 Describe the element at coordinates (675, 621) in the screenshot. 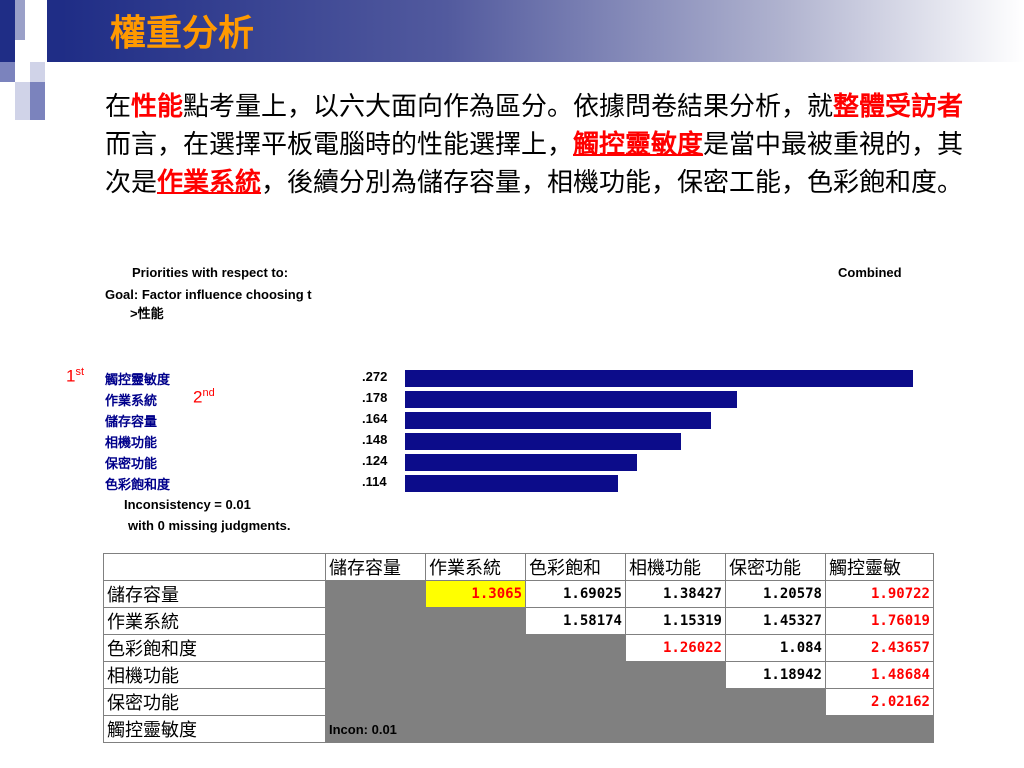

I see `matrix-value-cell: 1.15319` at that location.